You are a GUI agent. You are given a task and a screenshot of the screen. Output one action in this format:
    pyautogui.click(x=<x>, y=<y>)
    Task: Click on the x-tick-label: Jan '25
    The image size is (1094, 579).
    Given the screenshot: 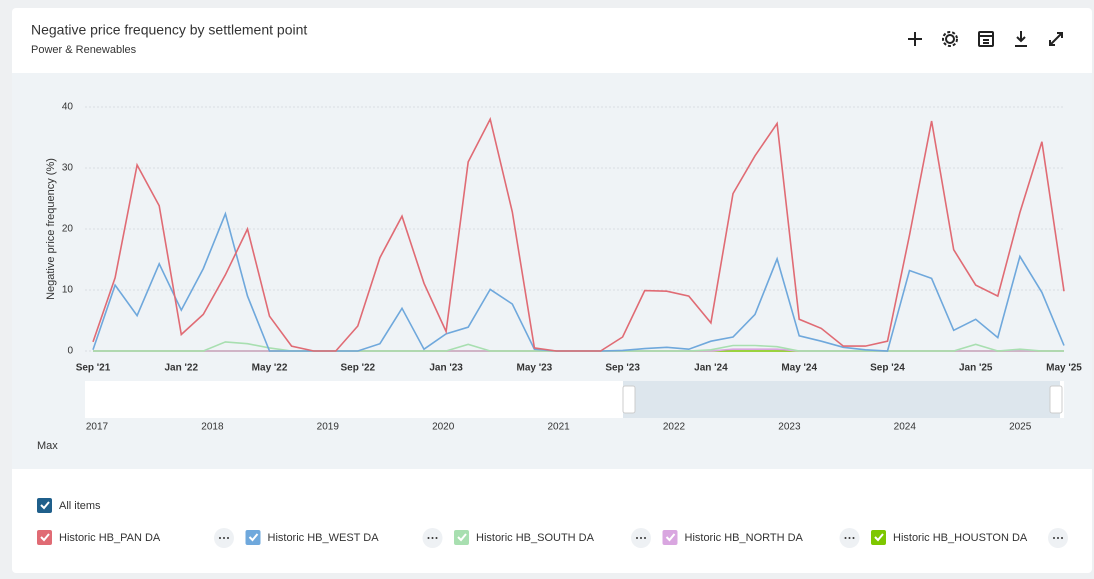 What is the action you would take?
    pyautogui.click(x=976, y=368)
    